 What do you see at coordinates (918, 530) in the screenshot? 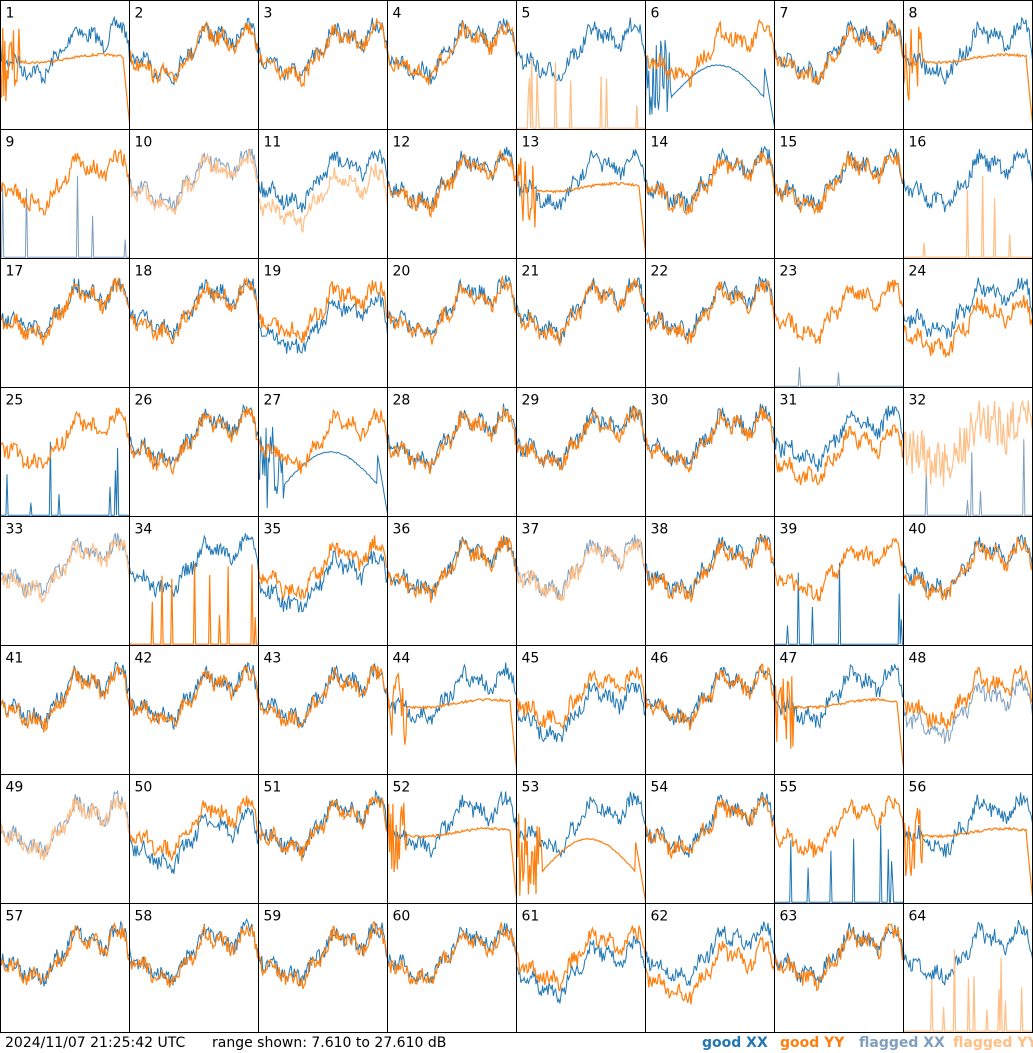
I see `panel-label: 40` at bounding box center [918, 530].